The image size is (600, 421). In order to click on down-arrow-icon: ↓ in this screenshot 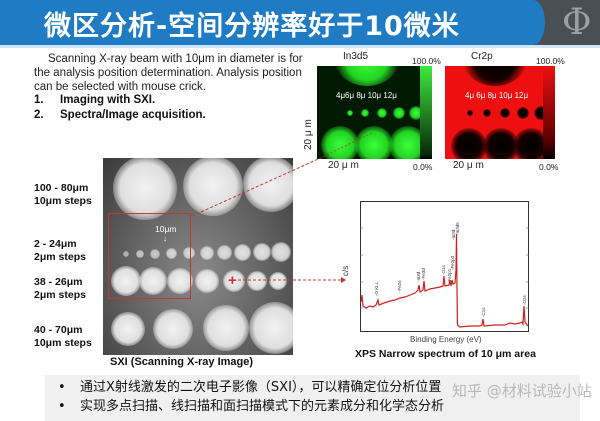, I will do `click(165, 238)`.